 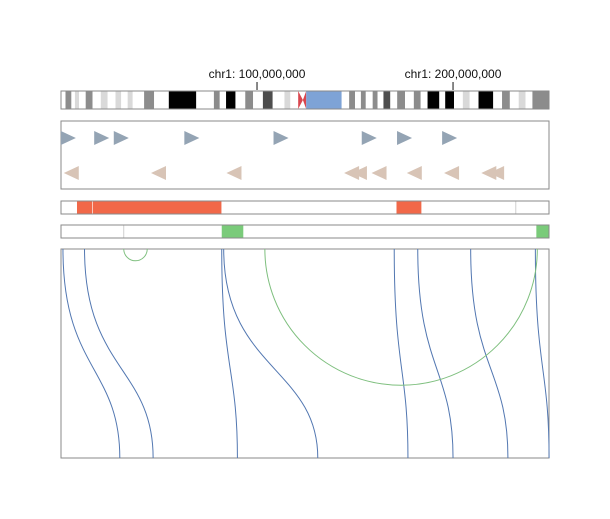 What do you see at coordinates (355, 78) in the screenshot?
I see `genomic-axis: chr1: 100,000,000 chr1: 200,000,000` at bounding box center [355, 78].